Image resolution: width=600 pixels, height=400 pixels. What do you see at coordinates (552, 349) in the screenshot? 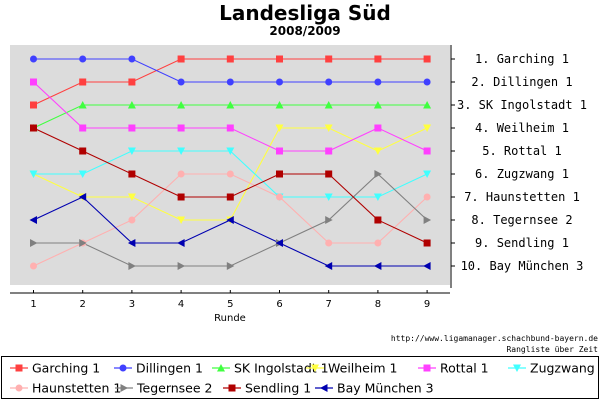
I see `footer-caption: Rangliste über Zeit` at bounding box center [552, 349].